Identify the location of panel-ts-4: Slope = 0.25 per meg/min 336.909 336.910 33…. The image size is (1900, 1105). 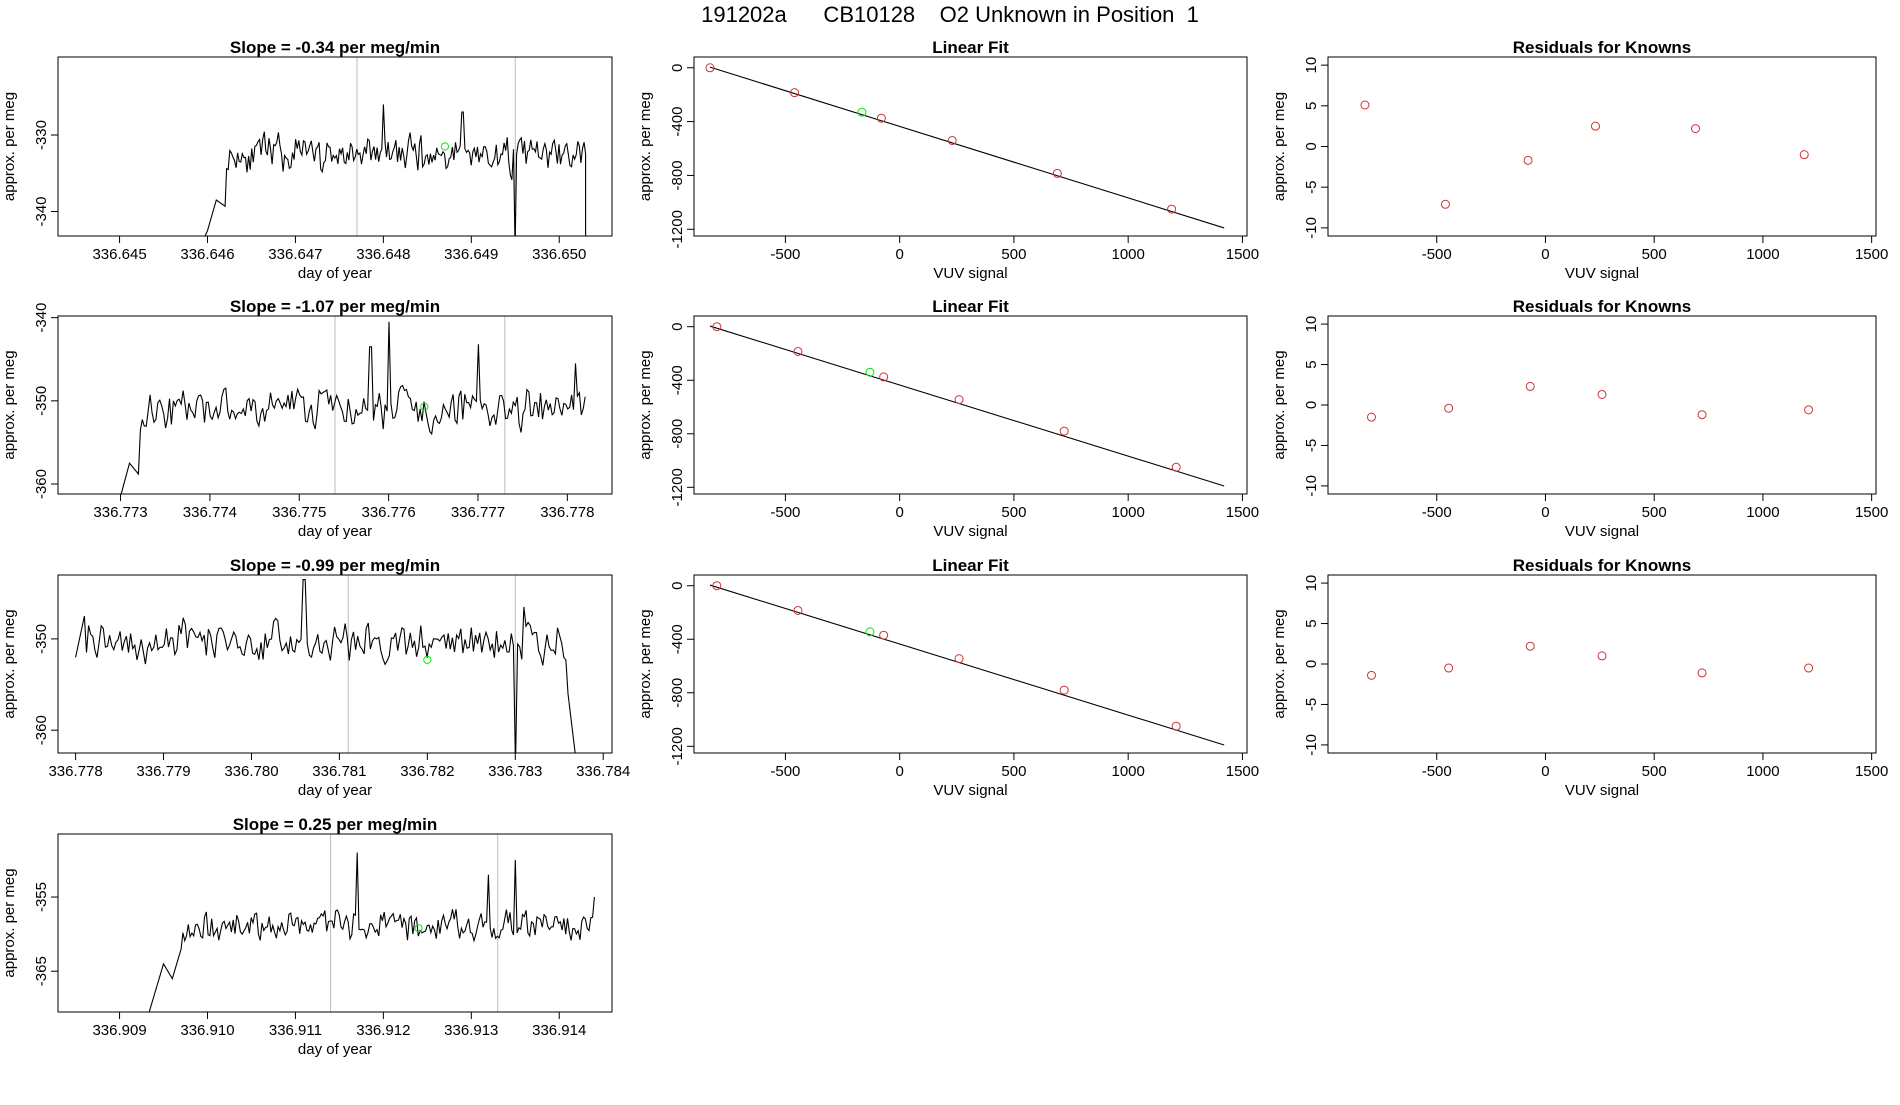
(307, 936).